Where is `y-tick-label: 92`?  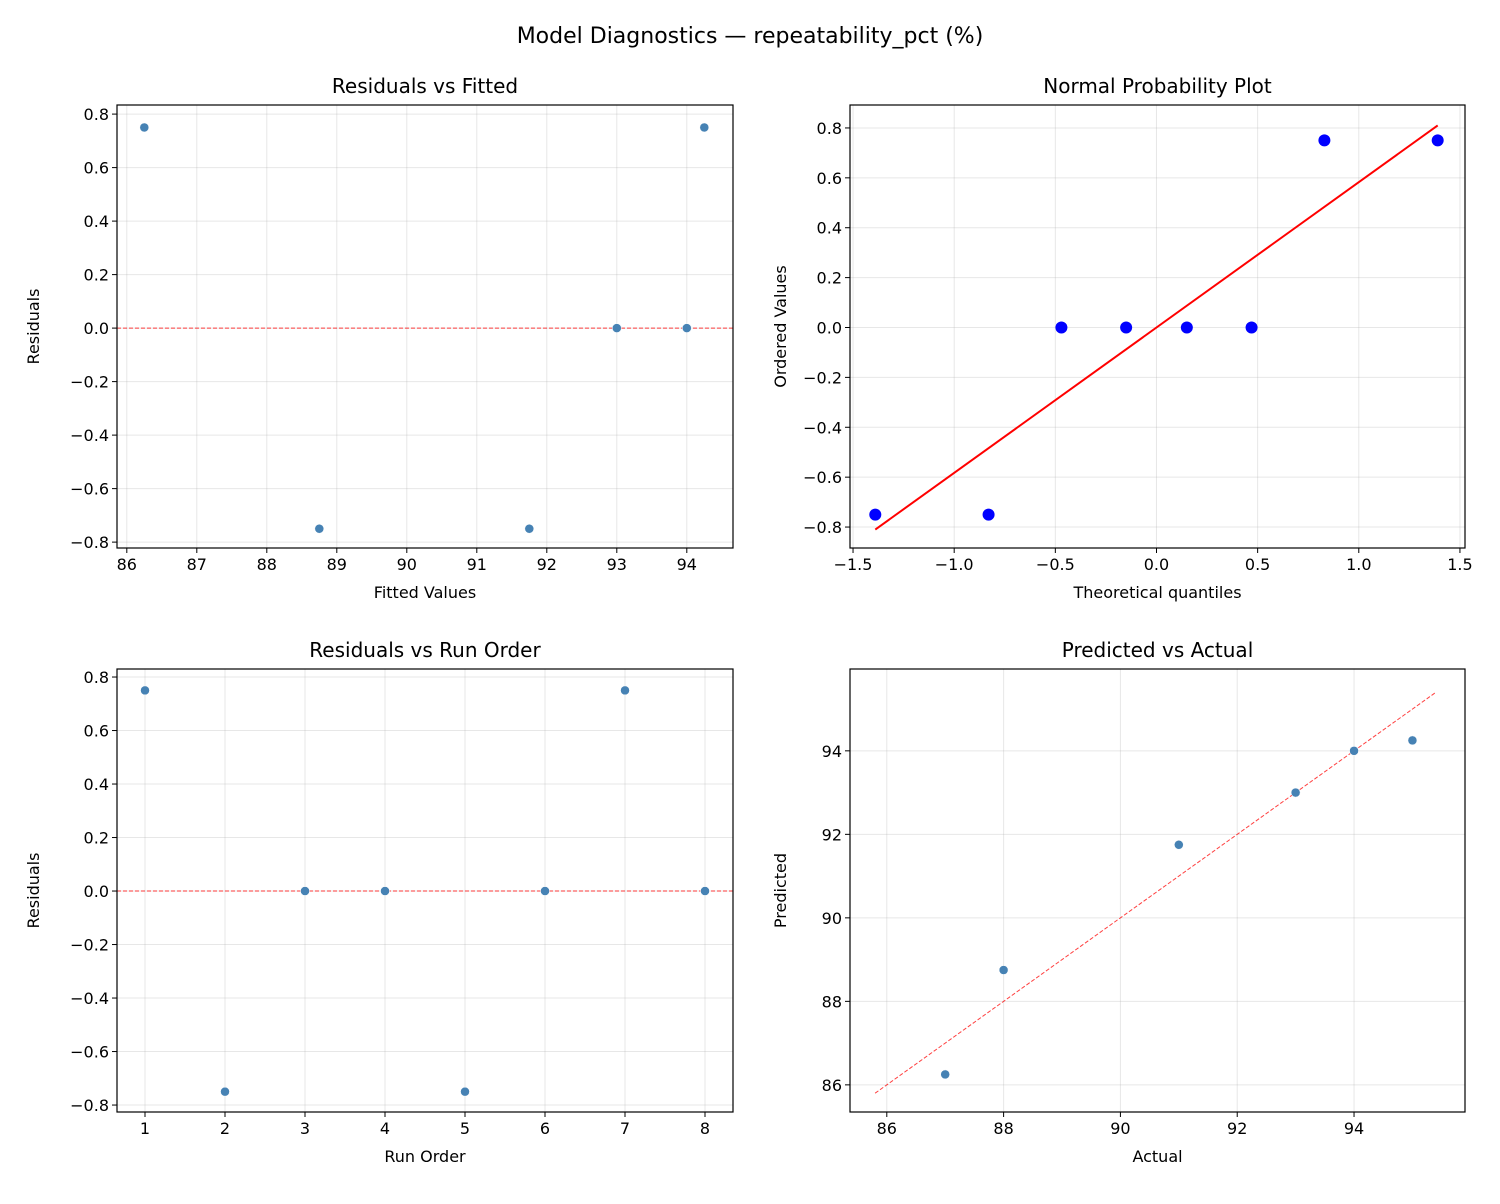 y-tick-label: 92 is located at coordinates (832, 834).